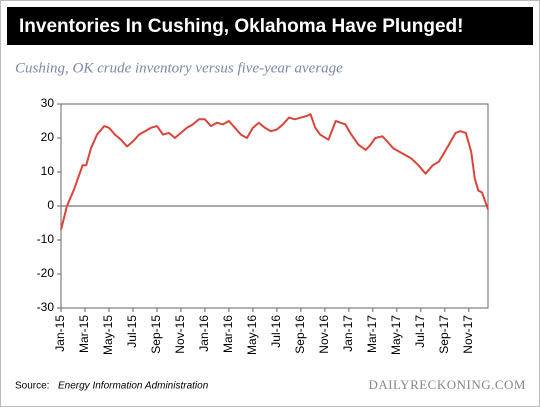 The width and height of the screenshot is (540, 407). I want to click on x-tick-label: Jan-17, so click(348, 333).